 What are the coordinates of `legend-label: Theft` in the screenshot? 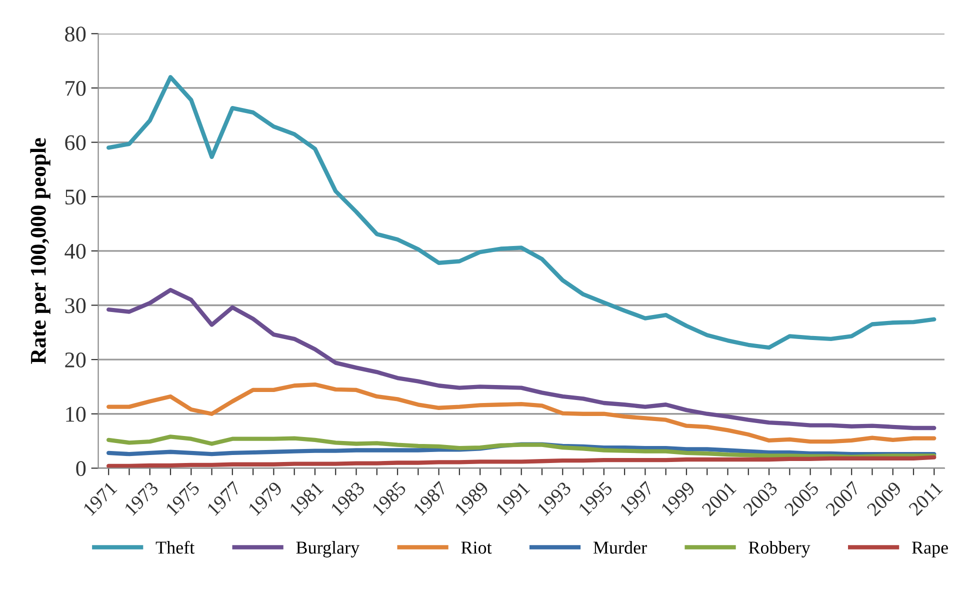 It's located at (175, 547).